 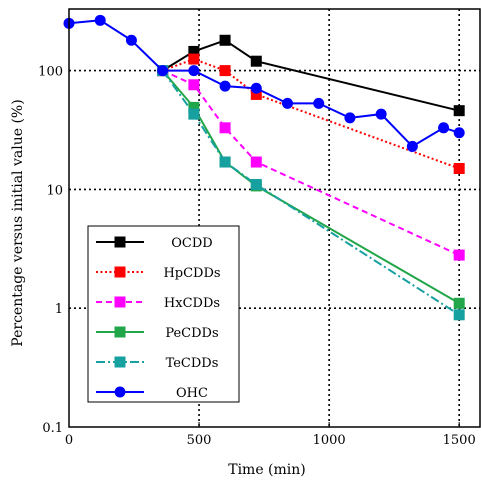 I want to click on y-tick-label: 10, so click(x=54, y=190).